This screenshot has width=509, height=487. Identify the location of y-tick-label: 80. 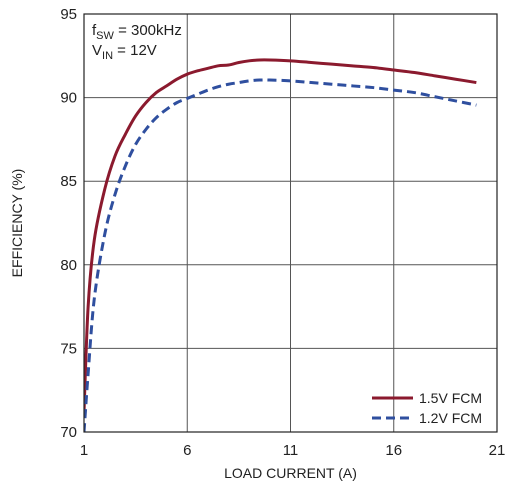
(68, 265).